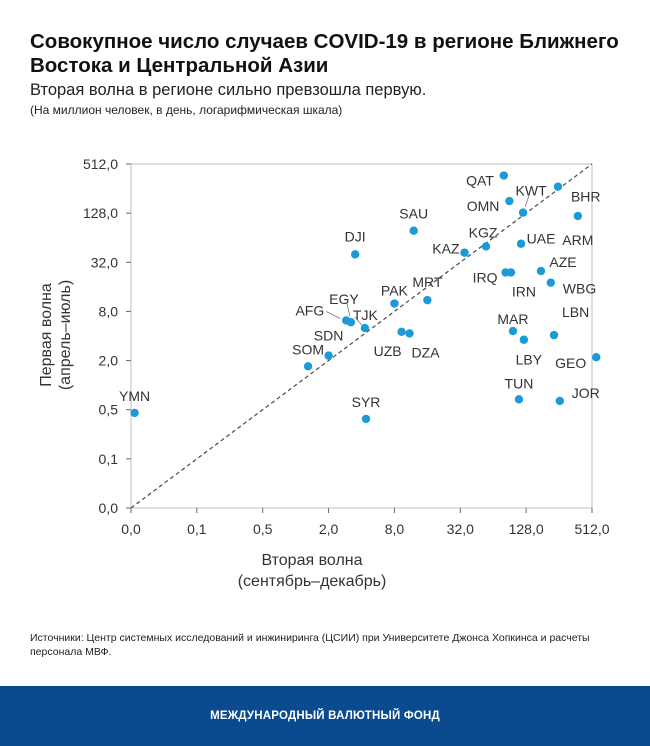  Describe the element at coordinates (562, 262) in the screenshot. I see `data-label-aze: AZE` at that location.